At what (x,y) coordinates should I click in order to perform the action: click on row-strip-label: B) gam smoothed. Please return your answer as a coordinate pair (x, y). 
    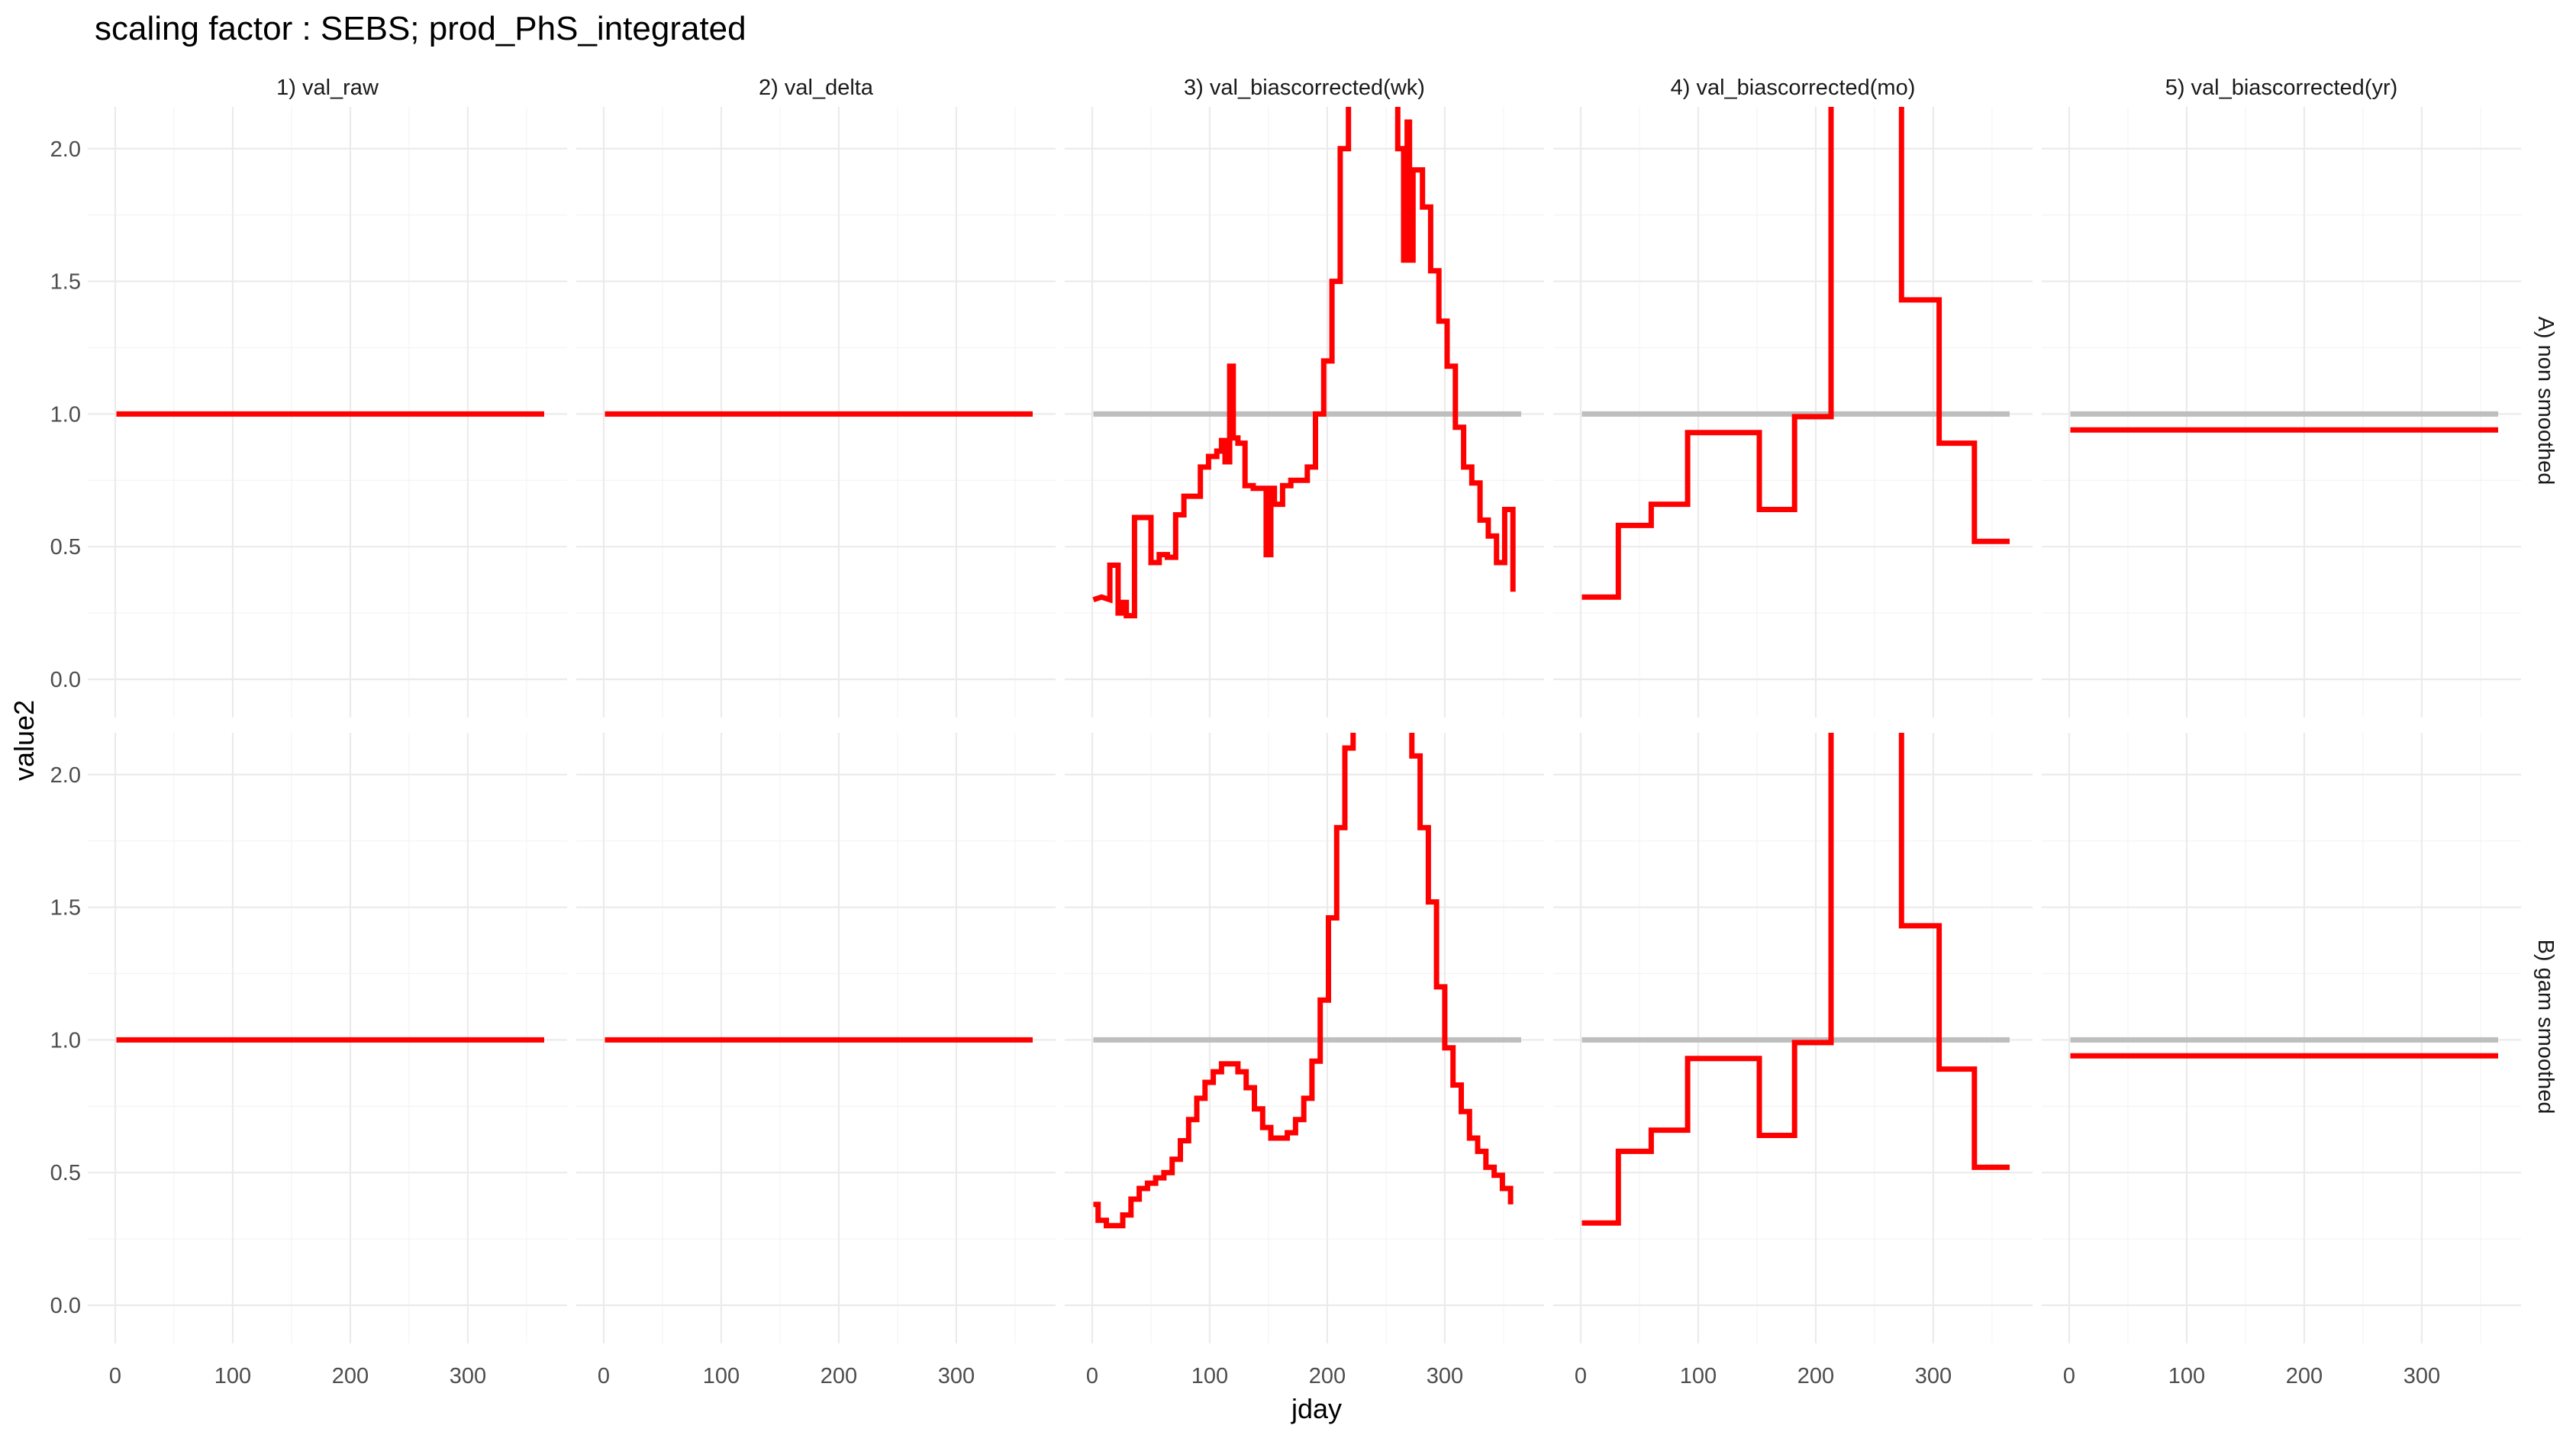
    Looking at the image, I should click on (2545, 1027).